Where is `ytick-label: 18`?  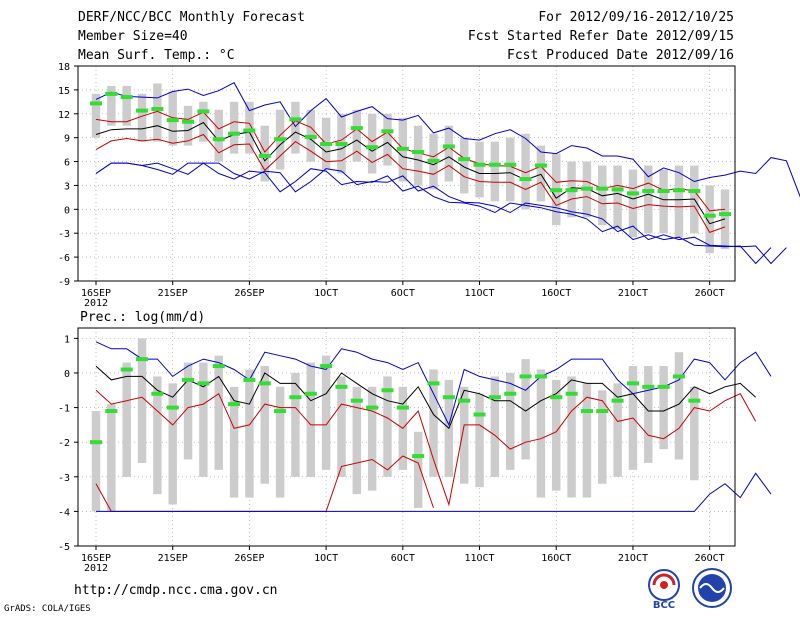 ytick-label: 18 is located at coordinates (64, 67).